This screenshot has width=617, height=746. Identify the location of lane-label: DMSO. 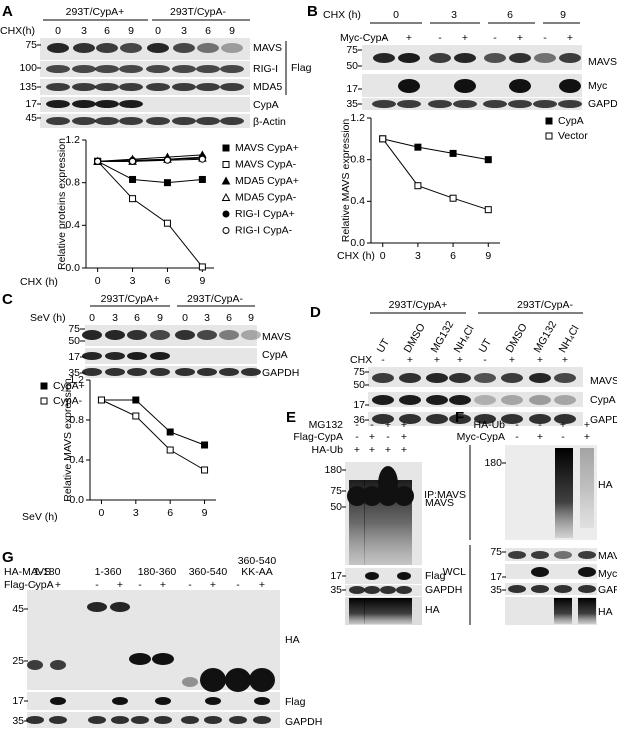
(415, 338).